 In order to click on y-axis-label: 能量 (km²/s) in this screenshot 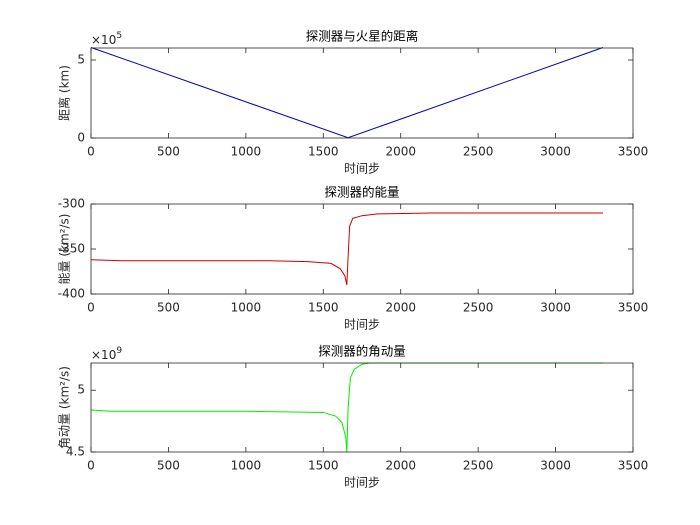, I will do `click(65, 249)`.